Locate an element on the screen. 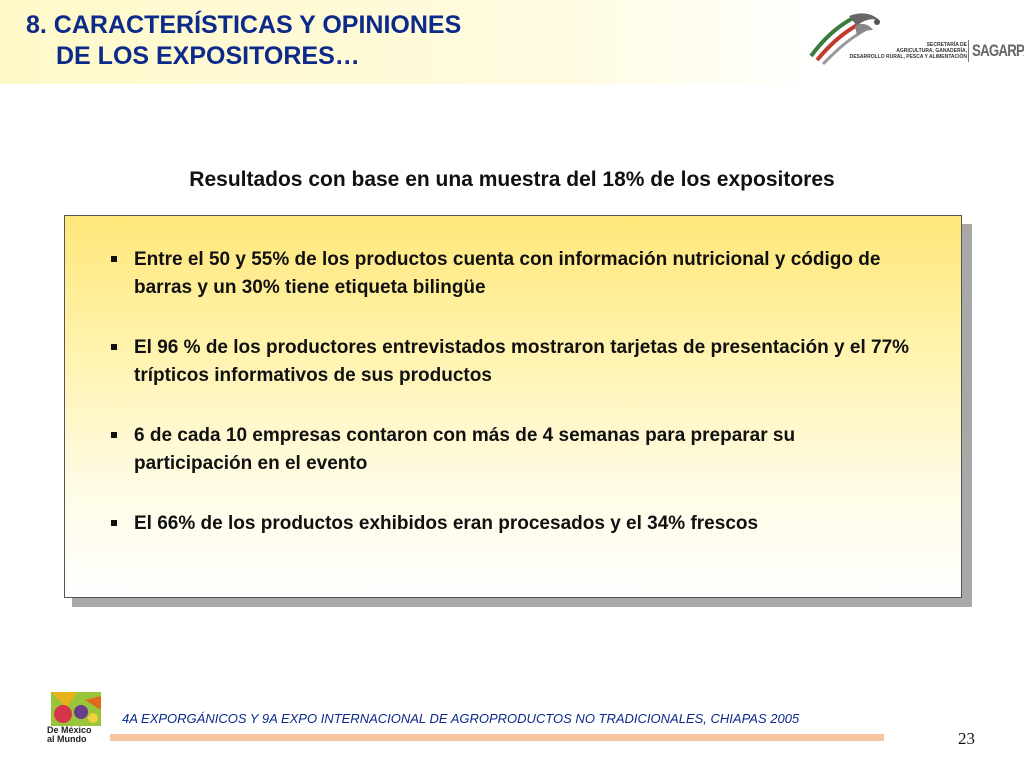 This screenshot has width=1024, height=768. logo-text-line-1: SECRETARÍA DE is located at coordinates (946, 45).